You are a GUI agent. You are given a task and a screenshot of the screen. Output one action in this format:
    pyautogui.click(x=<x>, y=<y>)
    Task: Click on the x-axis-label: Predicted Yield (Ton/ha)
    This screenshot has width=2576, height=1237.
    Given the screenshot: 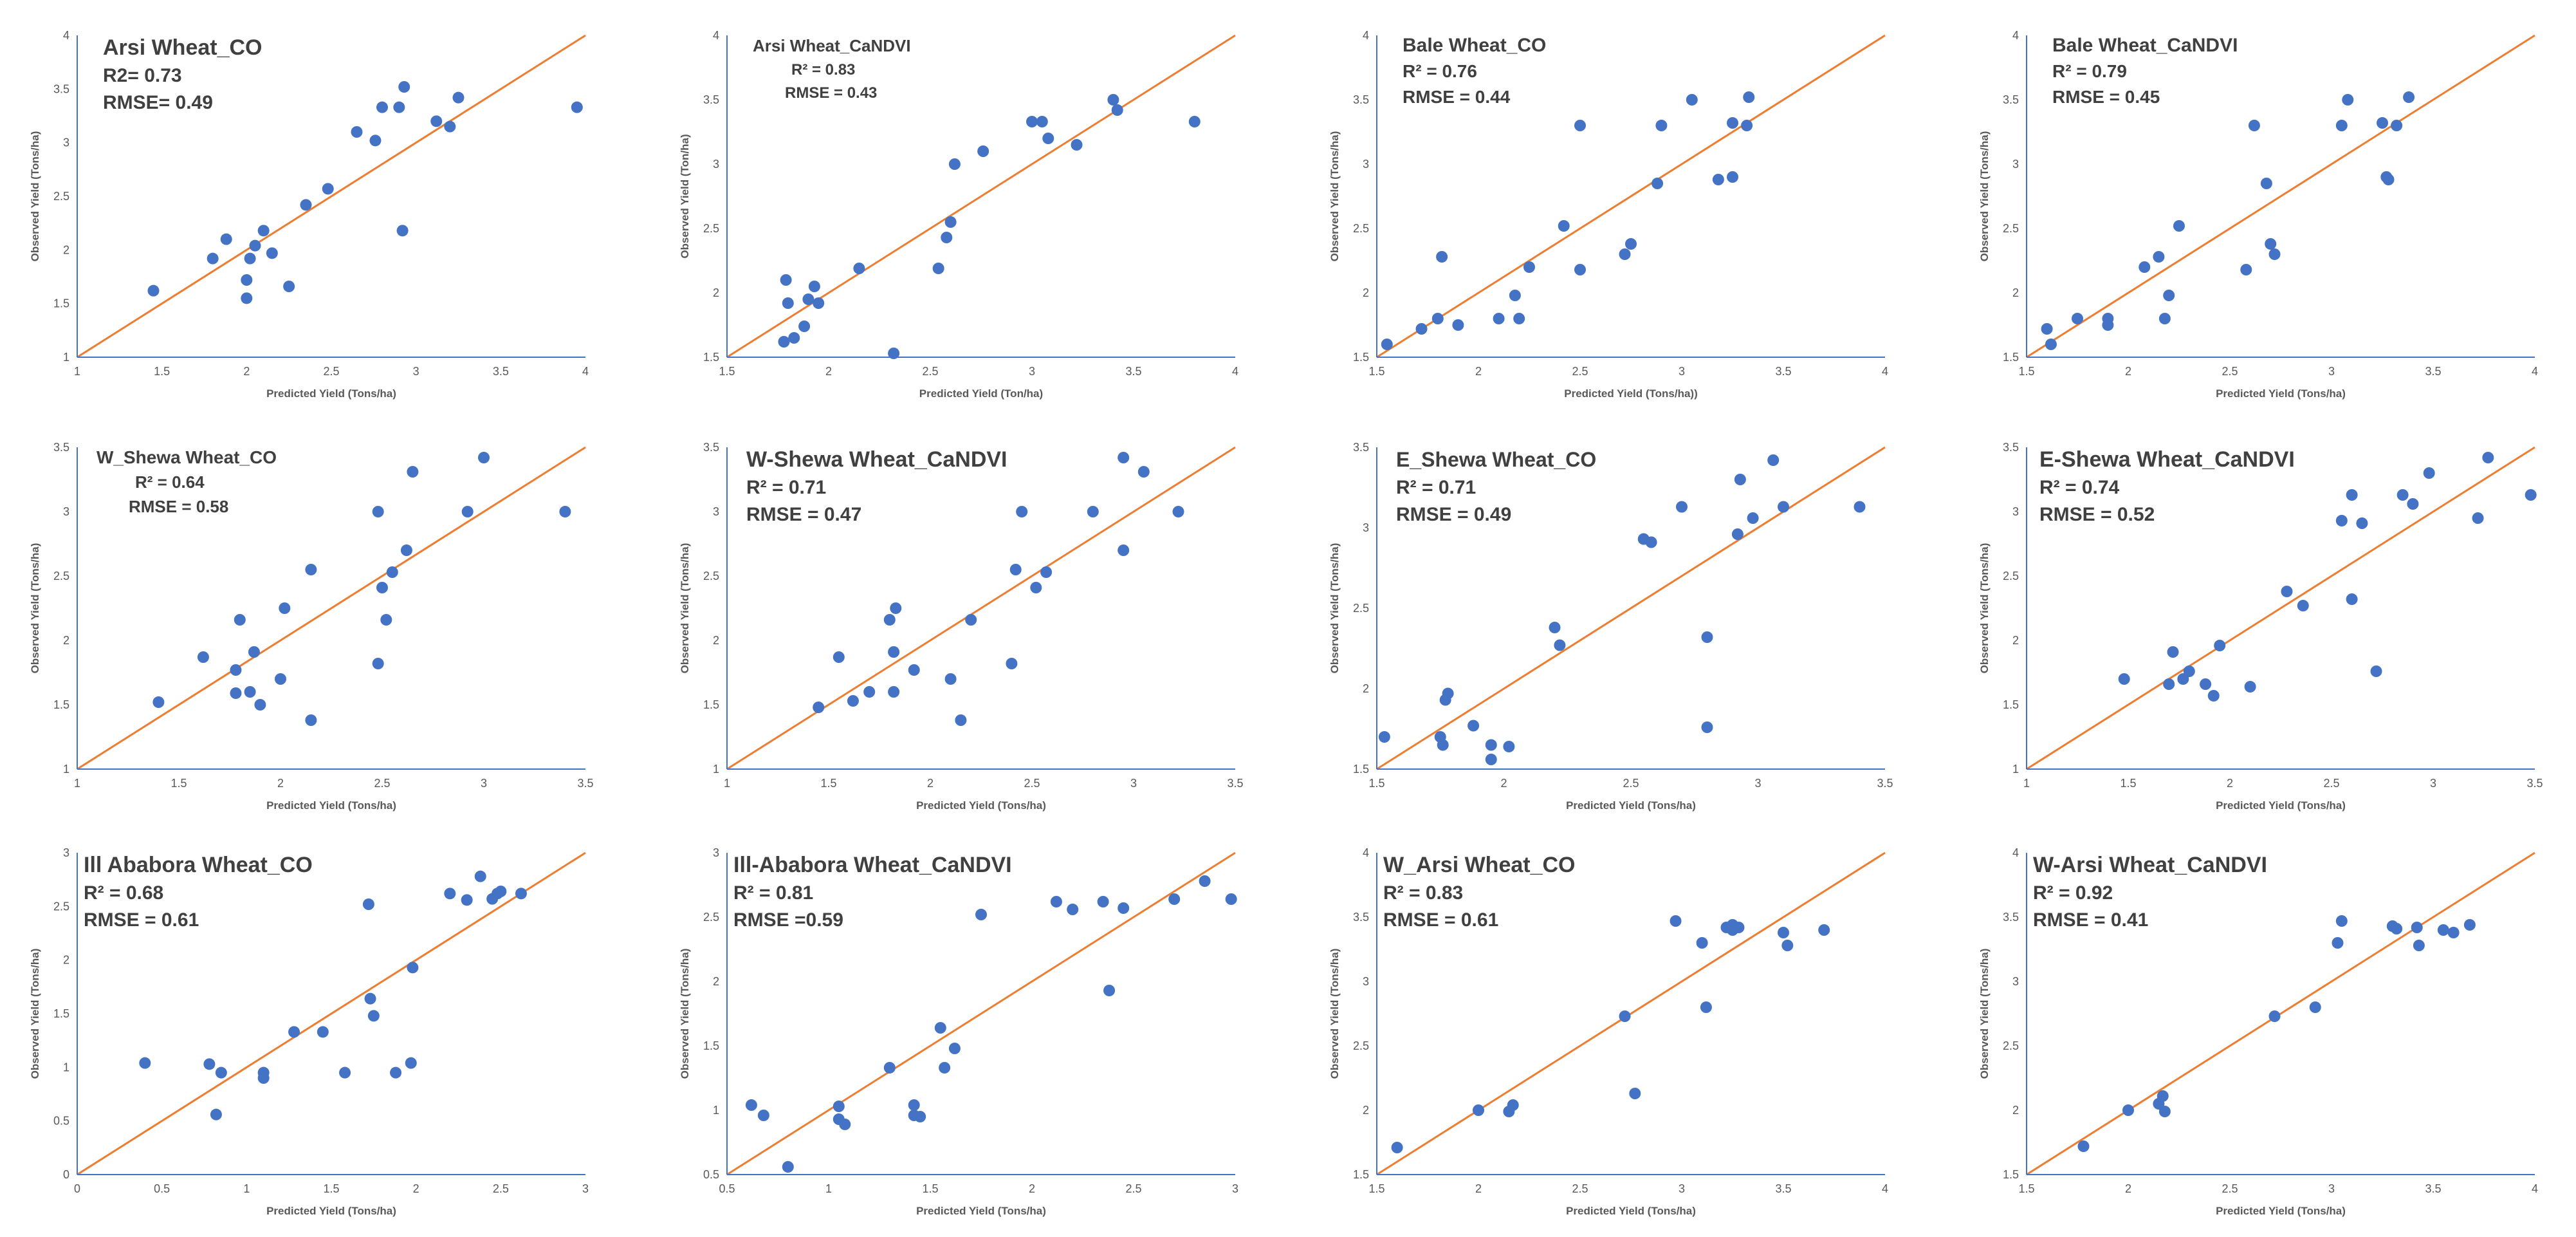 What is the action you would take?
    pyautogui.click(x=981, y=393)
    